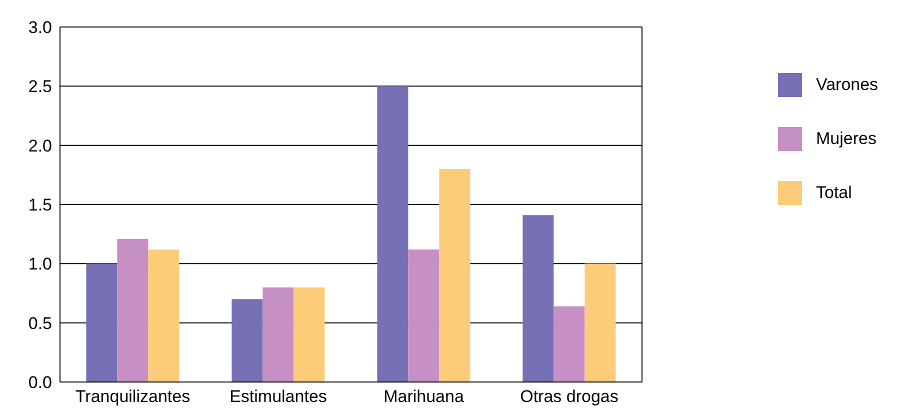 Image resolution: width=911 pixels, height=420 pixels. I want to click on y-tick-label: 0.5, so click(40, 323).